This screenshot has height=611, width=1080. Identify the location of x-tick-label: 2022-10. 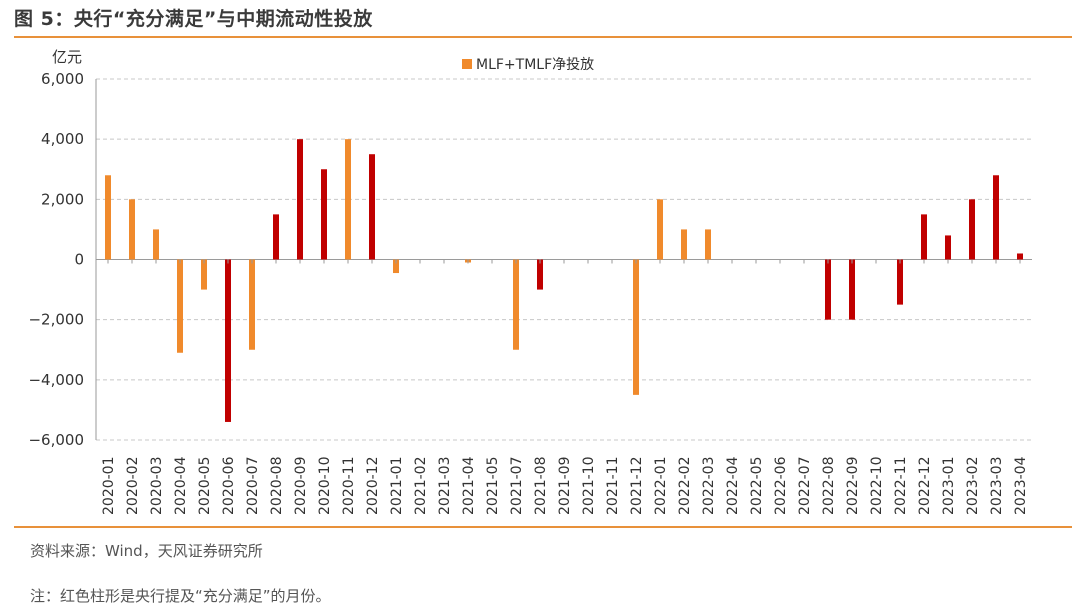
(877, 486).